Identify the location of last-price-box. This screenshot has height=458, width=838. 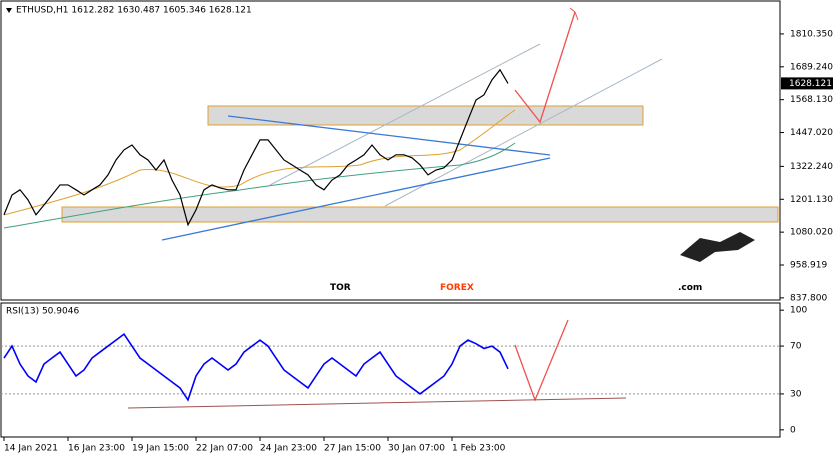
(807, 83).